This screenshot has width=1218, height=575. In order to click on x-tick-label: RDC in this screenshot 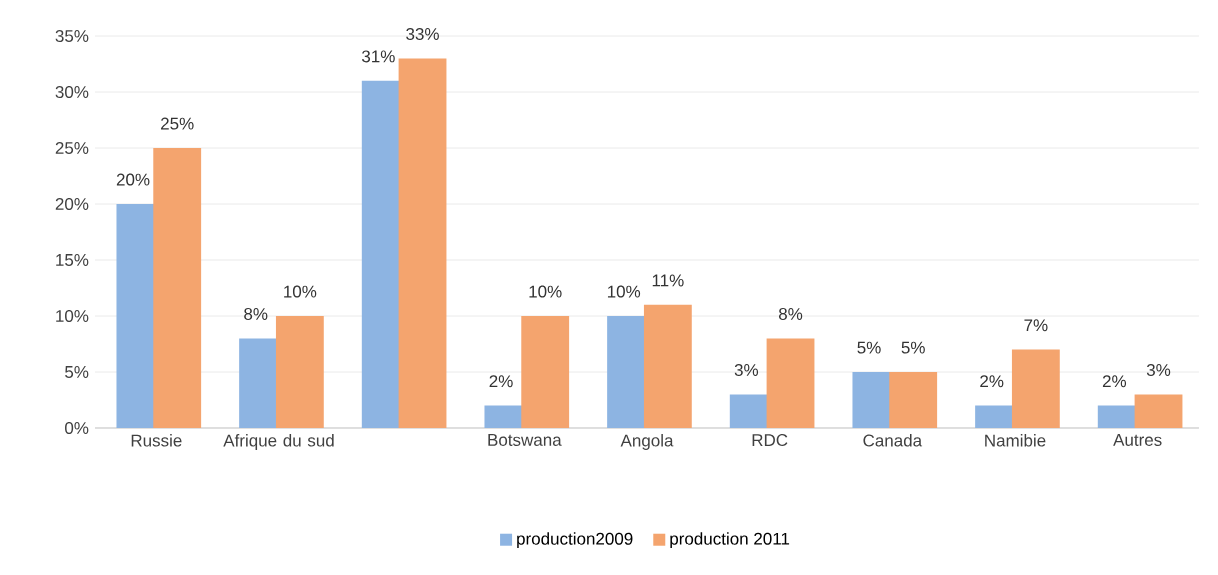, I will do `click(770, 440)`.